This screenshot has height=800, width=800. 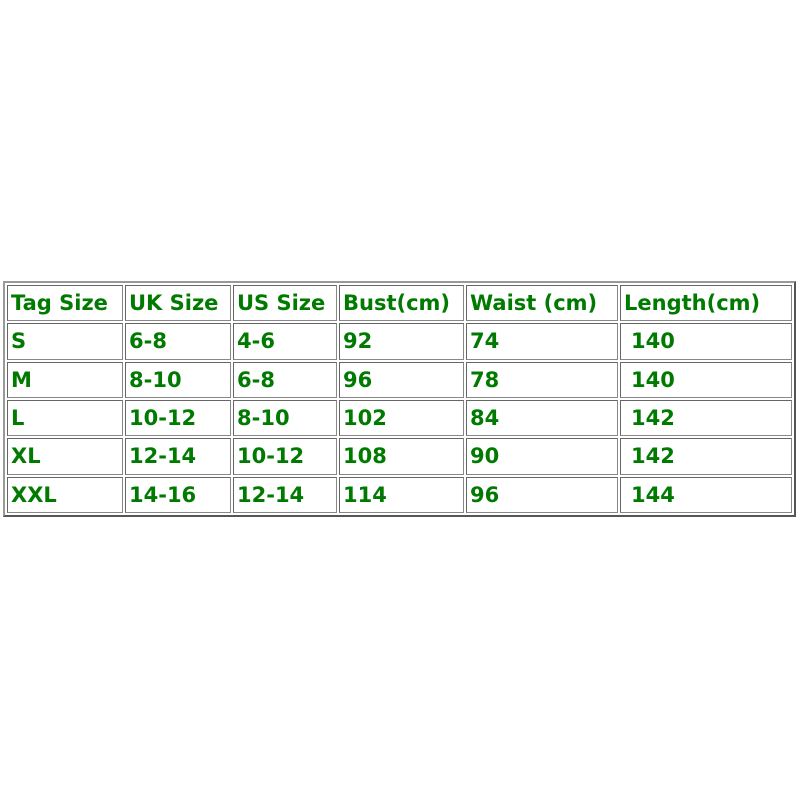 I want to click on table-cell: 4-6, so click(x=285, y=341).